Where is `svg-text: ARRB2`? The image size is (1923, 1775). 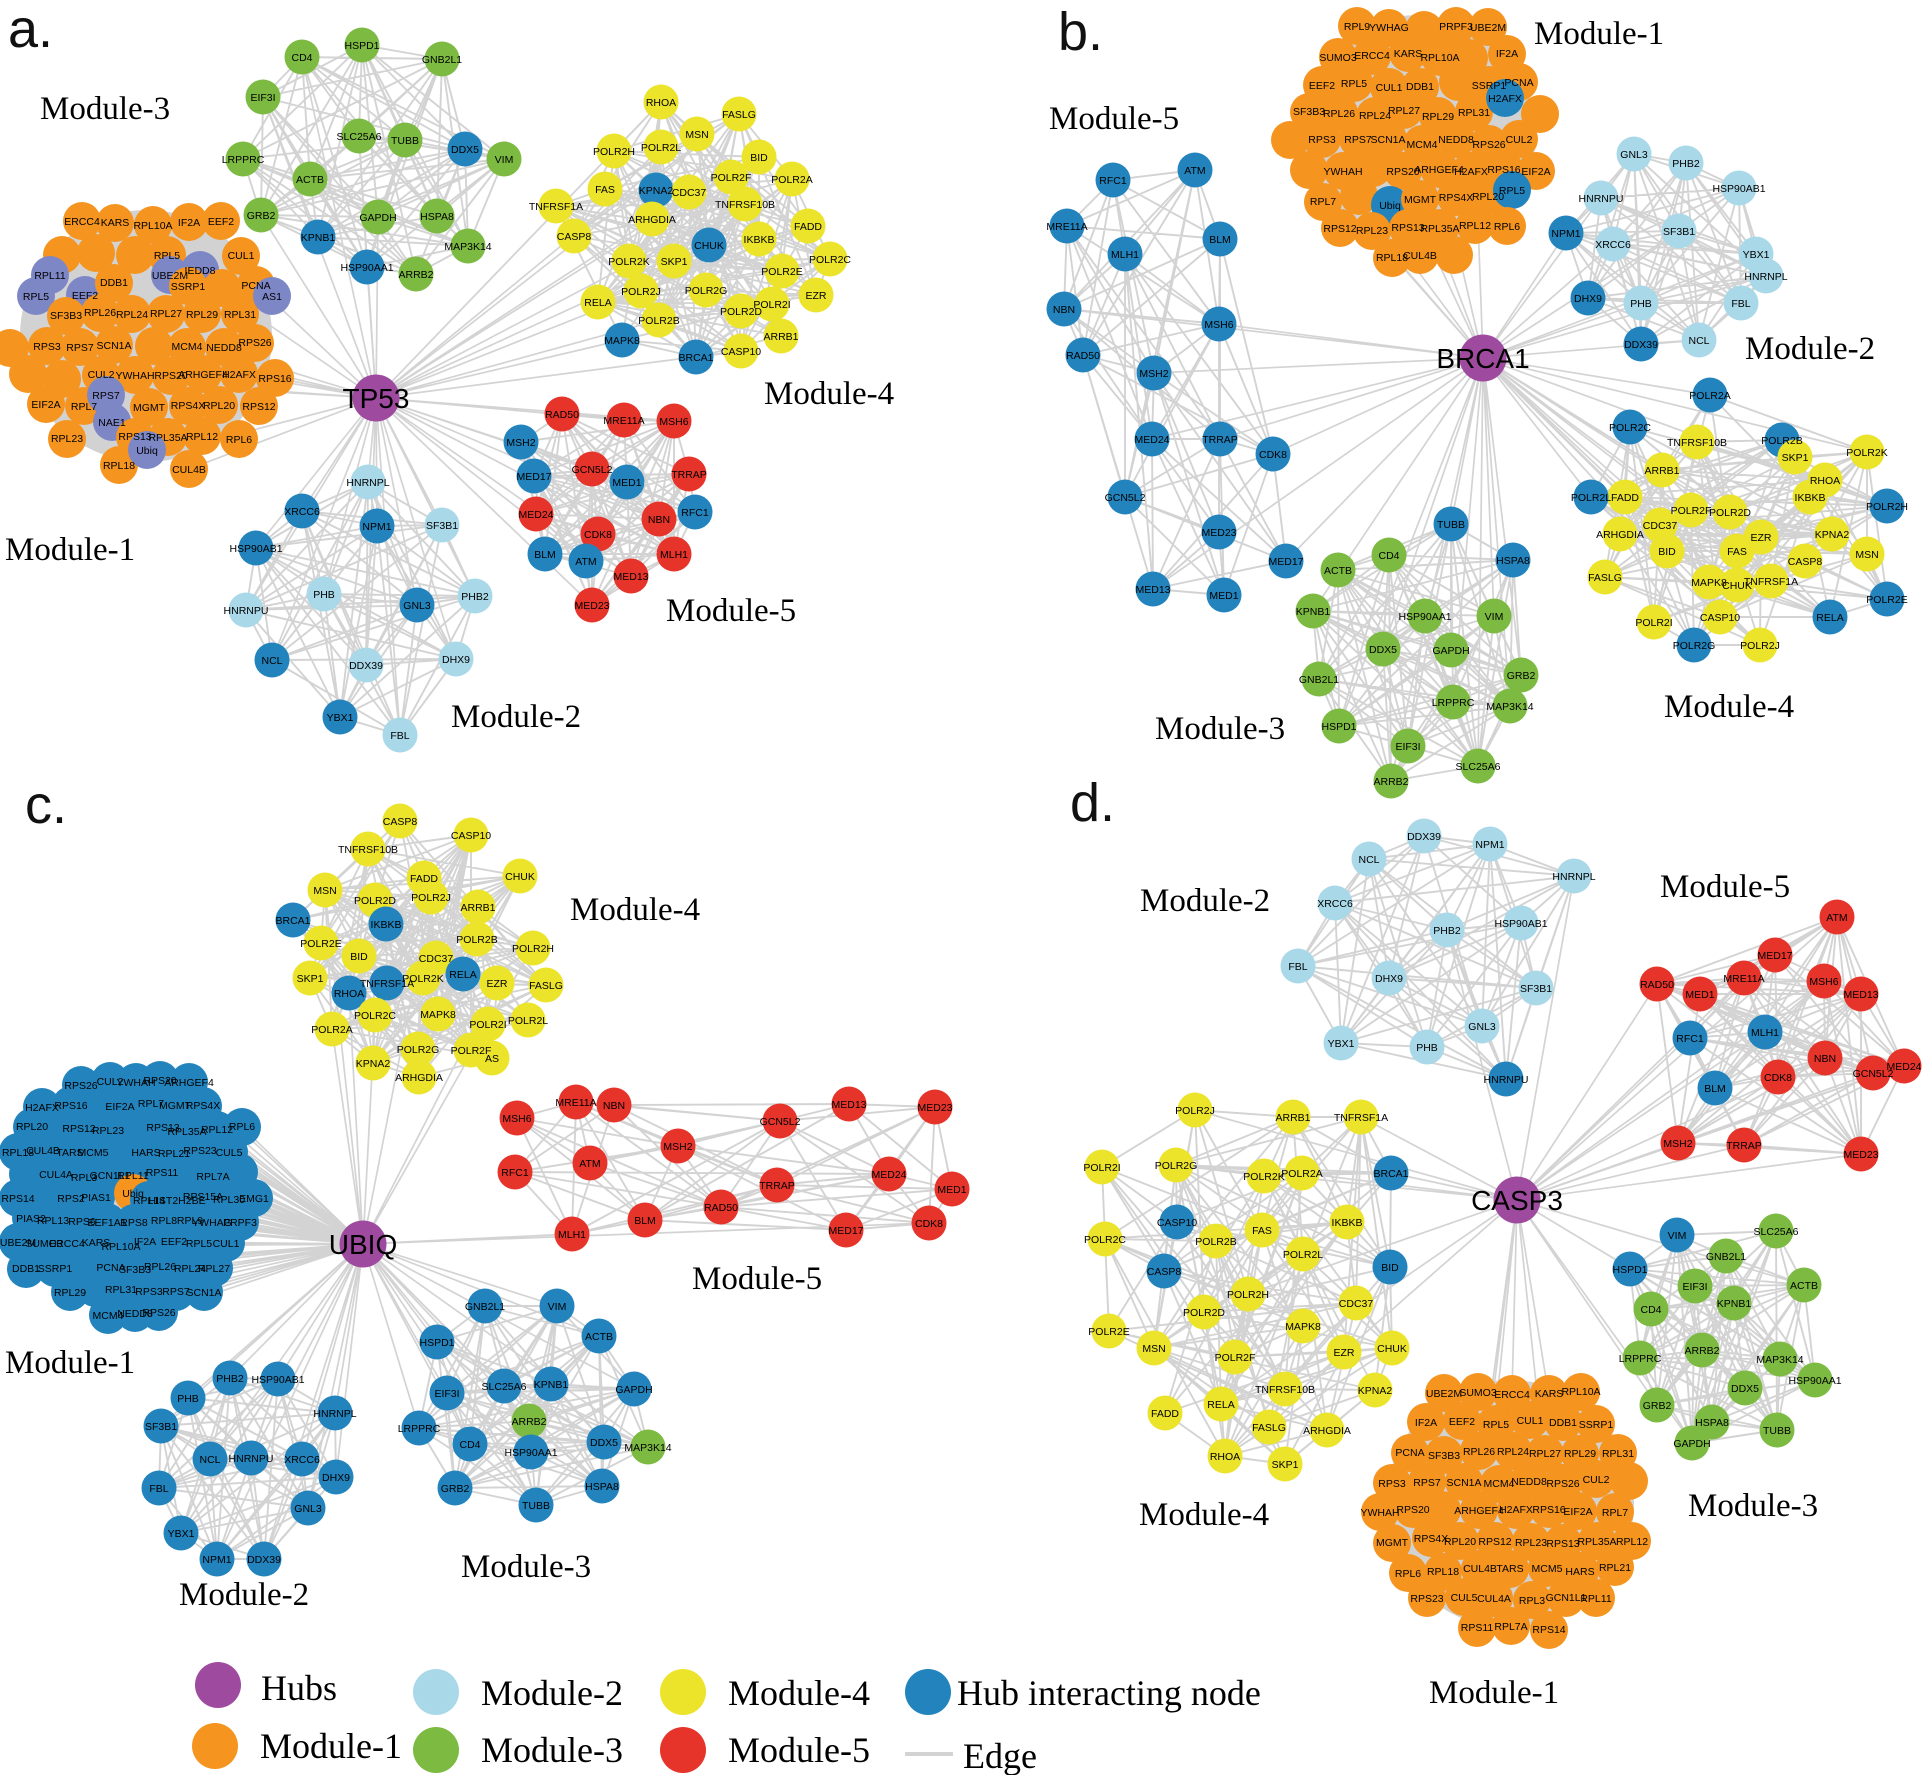
svg-text: ARRB2 is located at coordinates (415, 275).